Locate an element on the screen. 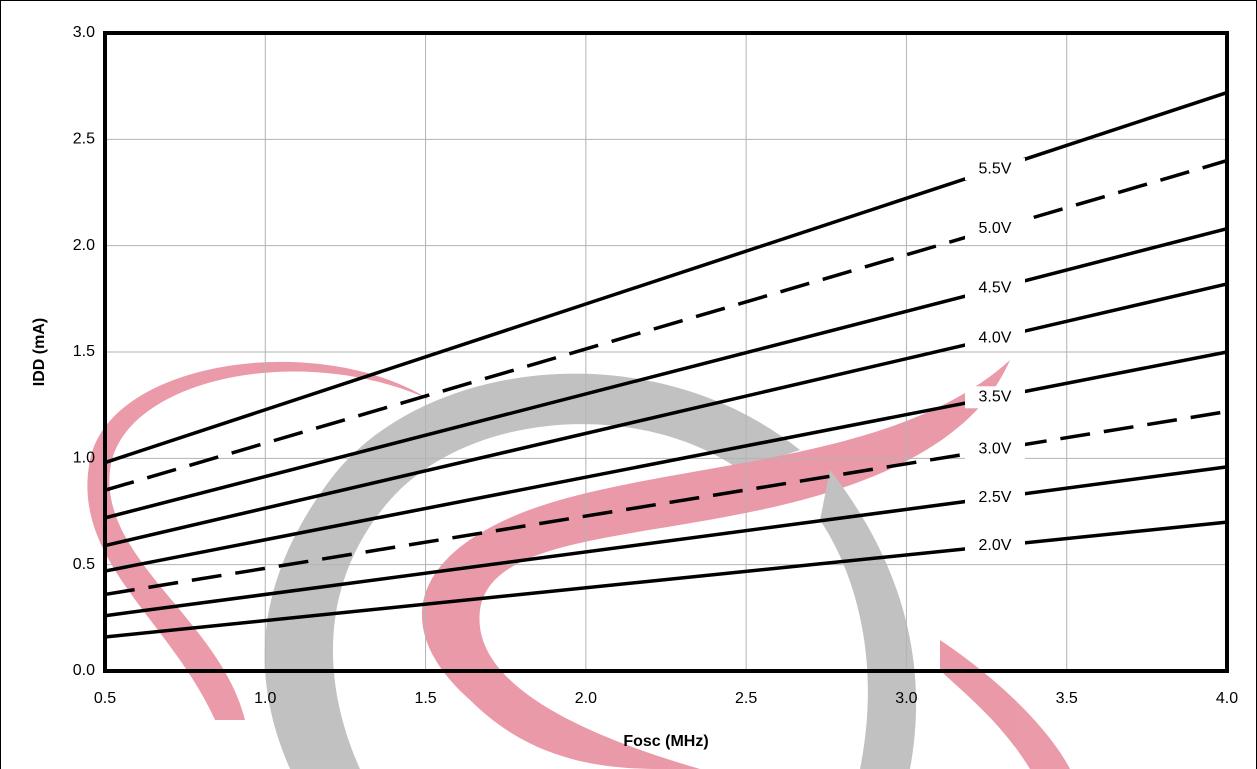  x-axis-title: Fosc (MHz) is located at coordinates (665, 741).